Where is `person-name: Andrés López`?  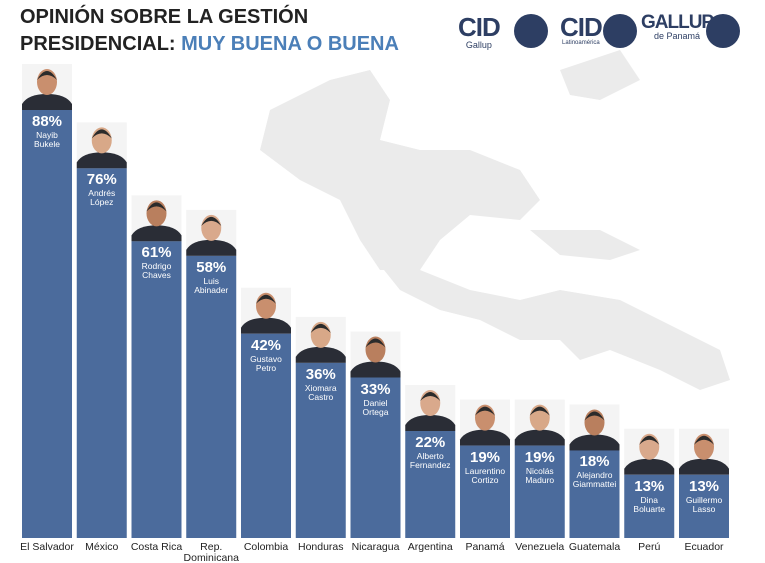
person-name: Andrés López is located at coordinates (102, 198).